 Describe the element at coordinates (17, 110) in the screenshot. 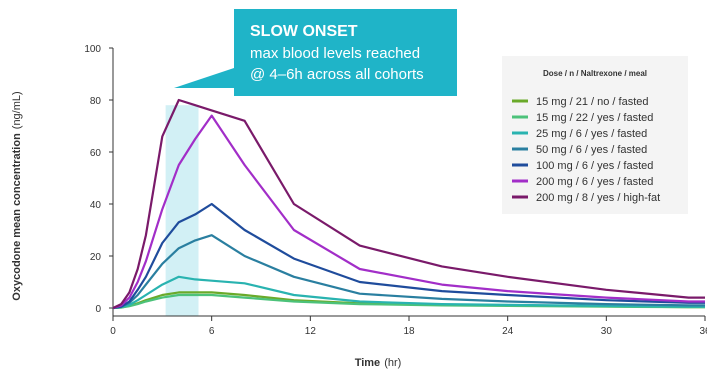

I see `y-axis-title-unit: (ng/mL)` at that location.